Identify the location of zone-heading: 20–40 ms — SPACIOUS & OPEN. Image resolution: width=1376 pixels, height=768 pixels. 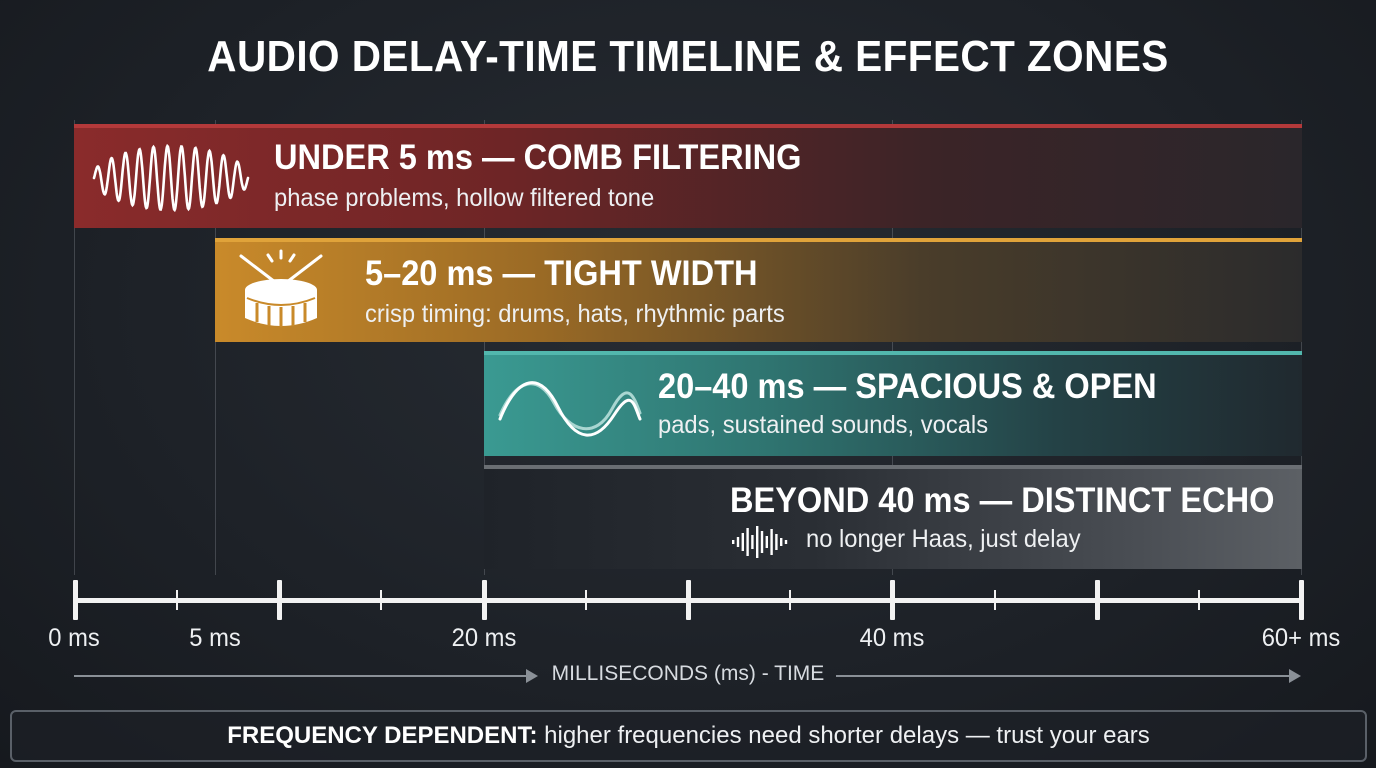
(907, 386).